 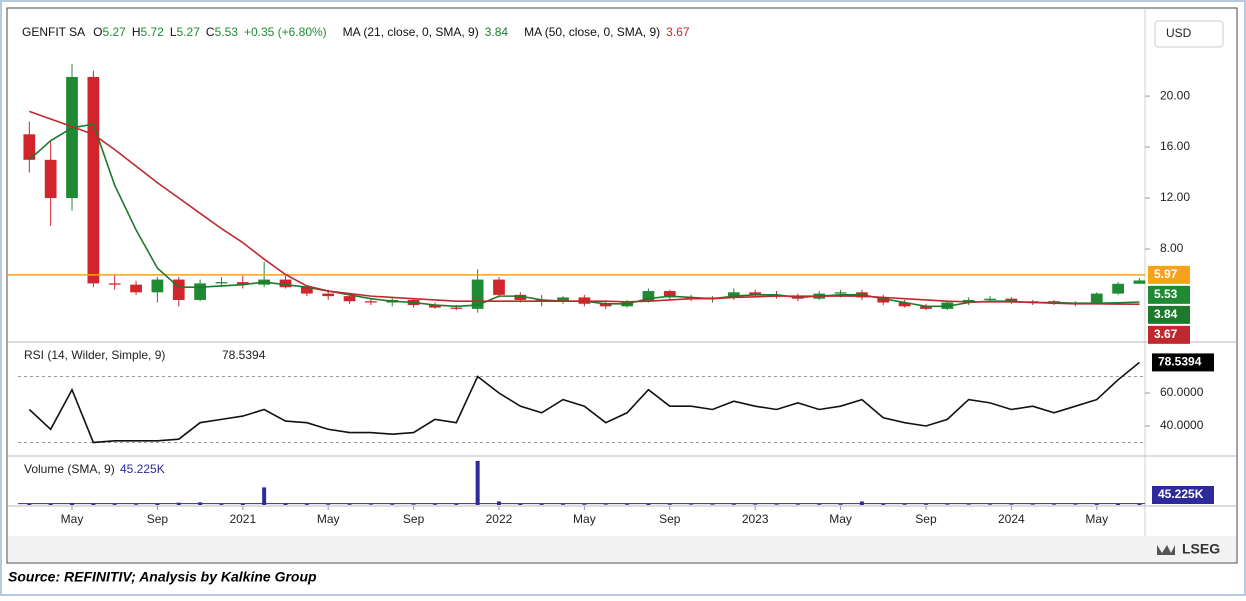 What do you see at coordinates (678, 32) in the screenshot?
I see `legend-value: 3.67` at bounding box center [678, 32].